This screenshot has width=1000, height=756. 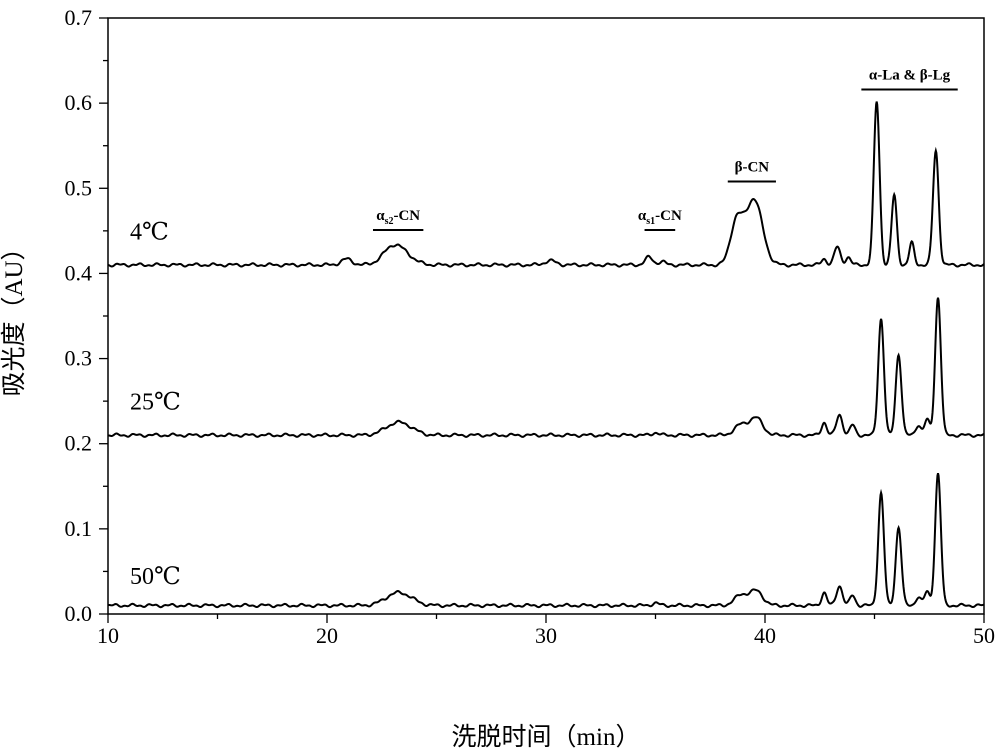 I want to click on y-tick-label: 0.7, so click(x=79, y=17).